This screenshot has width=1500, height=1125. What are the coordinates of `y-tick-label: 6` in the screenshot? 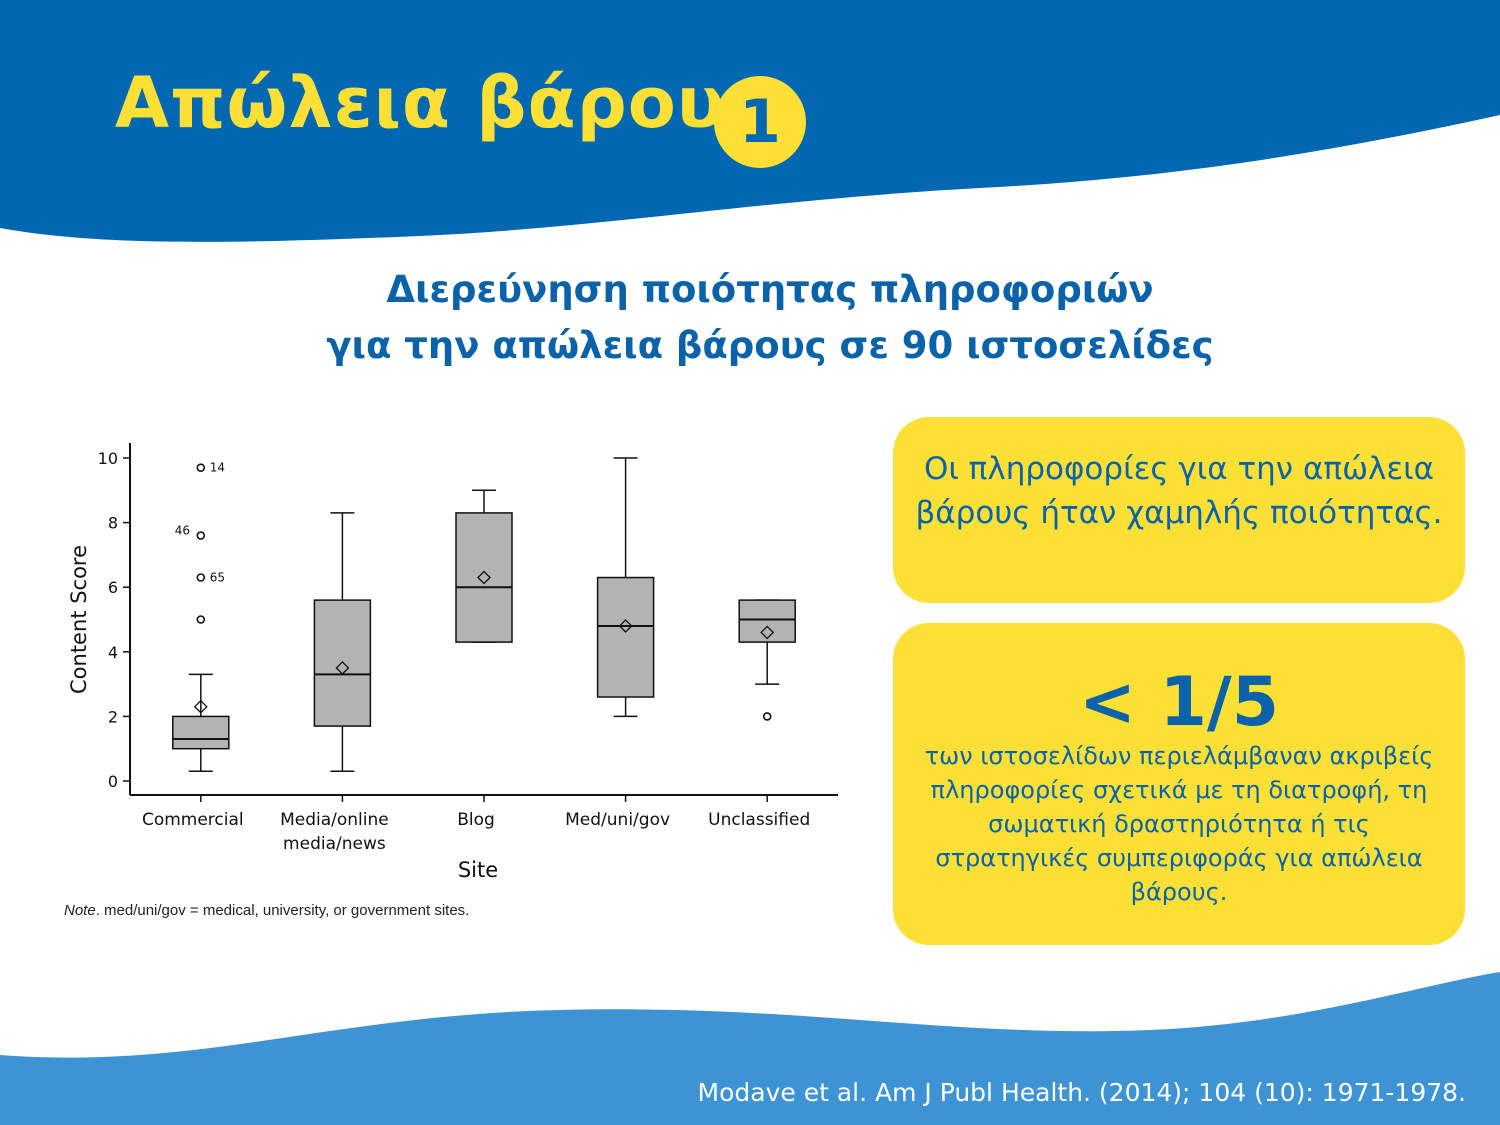 It's located at (113, 587).